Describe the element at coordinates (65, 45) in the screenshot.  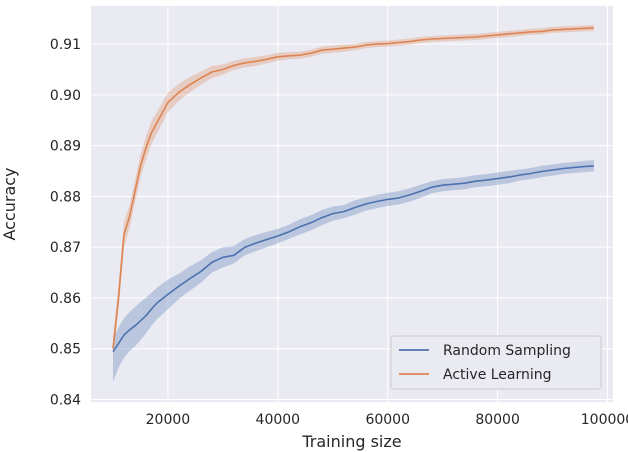
I see `y-tick-label: 0.91` at that location.